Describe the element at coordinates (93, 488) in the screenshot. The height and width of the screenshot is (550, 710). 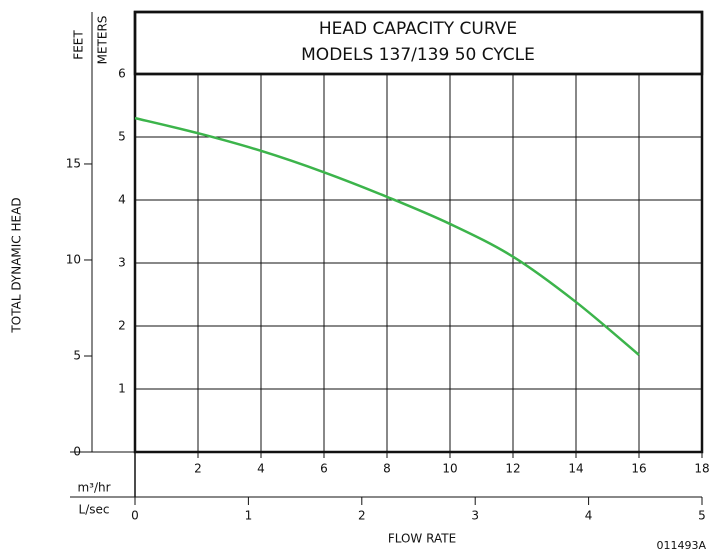
I see `x-unit: m³/hr` at that location.